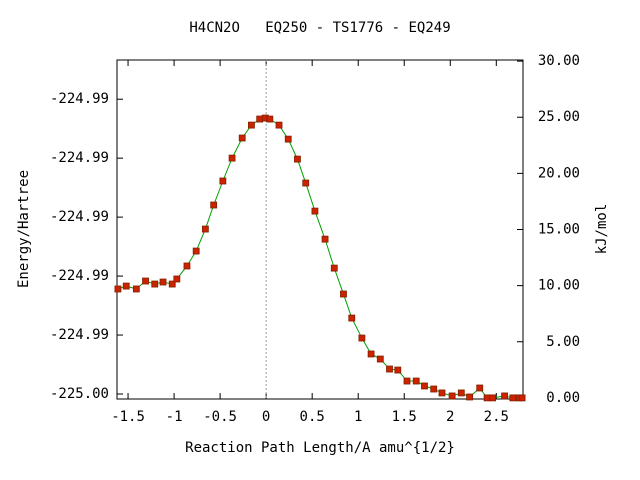 This screenshot has width=640, height=480. What do you see at coordinates (266, 417) in the screenshot?
I see `x-tick-label: 0` at bounding box center [266, 417].